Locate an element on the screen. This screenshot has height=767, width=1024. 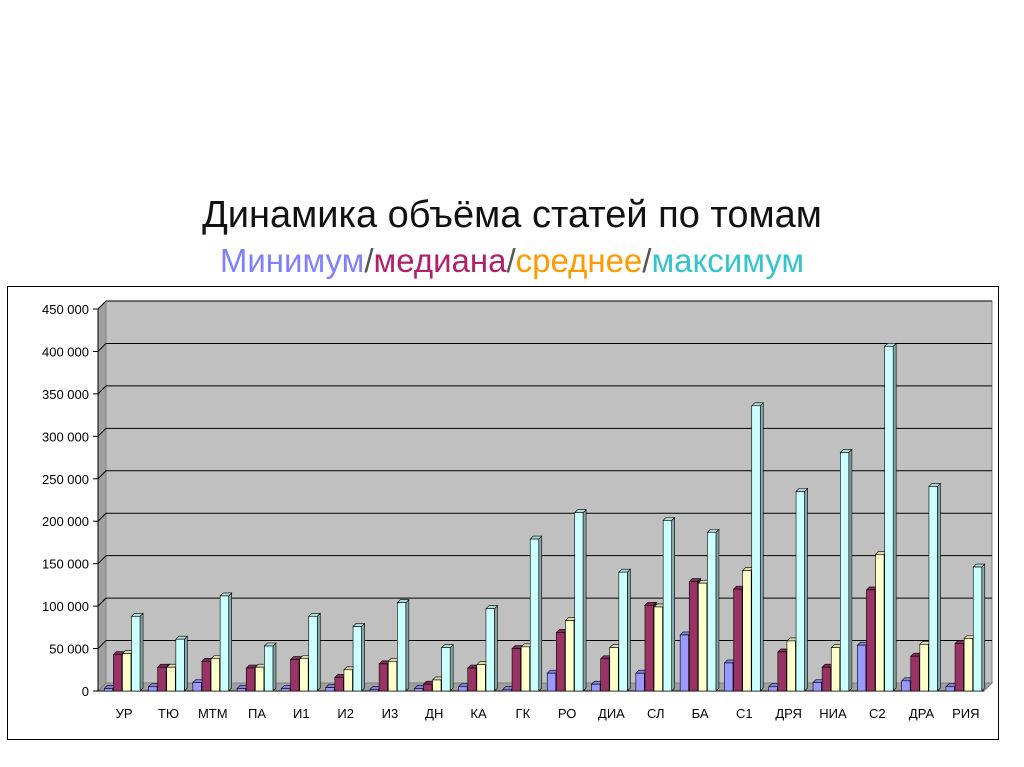
y-tick-label: 100 000 is located at coordinates (65, 606).